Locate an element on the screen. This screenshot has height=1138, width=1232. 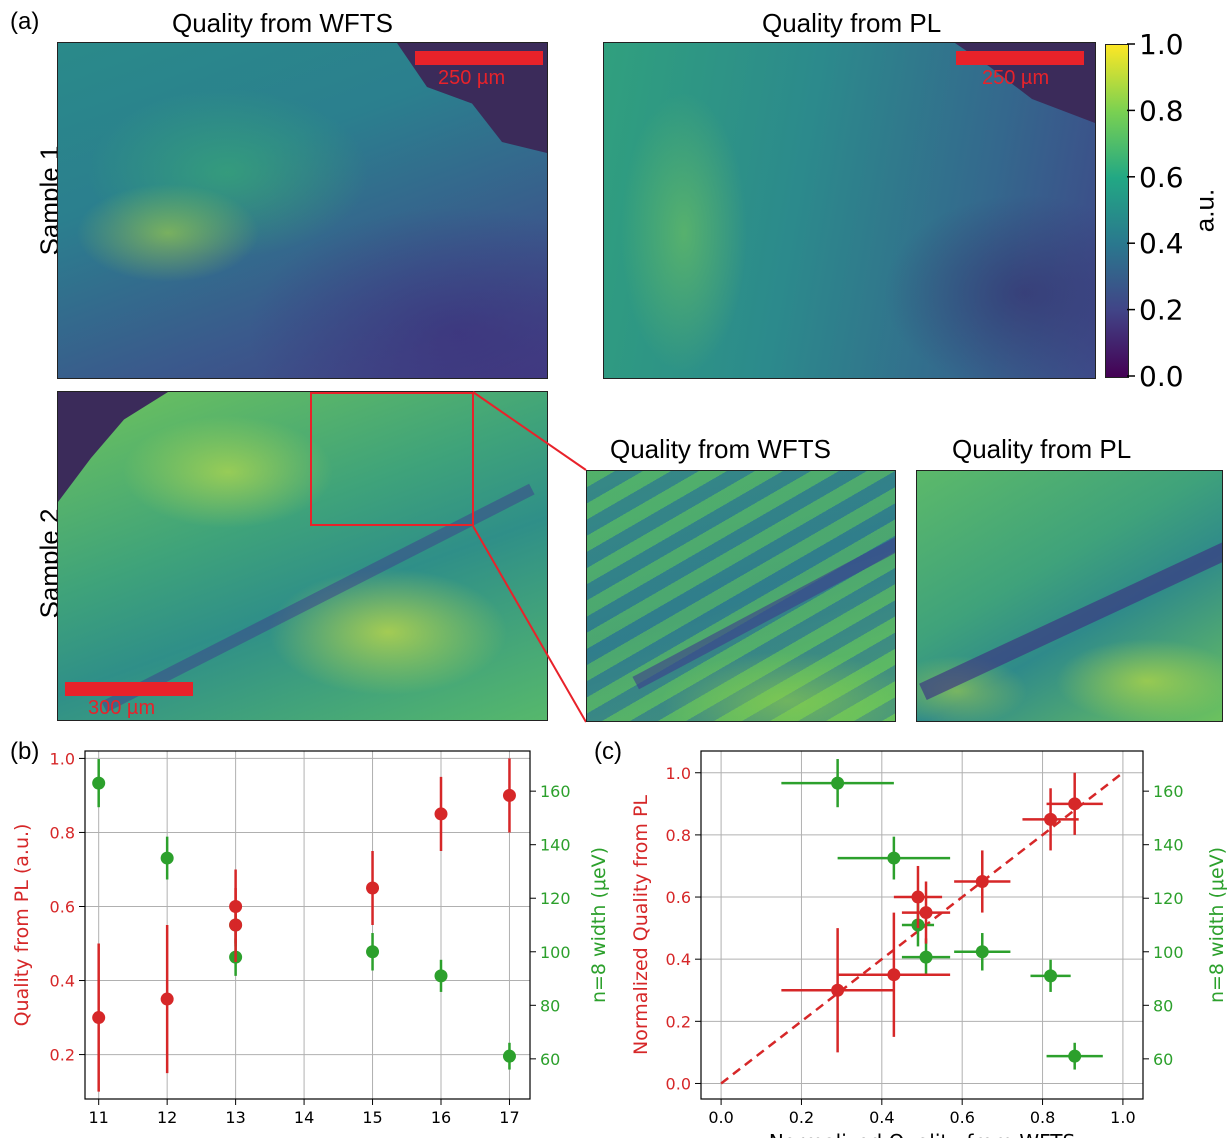
x-tick-label: 1.0 is located at coordinates (1122, 1117).